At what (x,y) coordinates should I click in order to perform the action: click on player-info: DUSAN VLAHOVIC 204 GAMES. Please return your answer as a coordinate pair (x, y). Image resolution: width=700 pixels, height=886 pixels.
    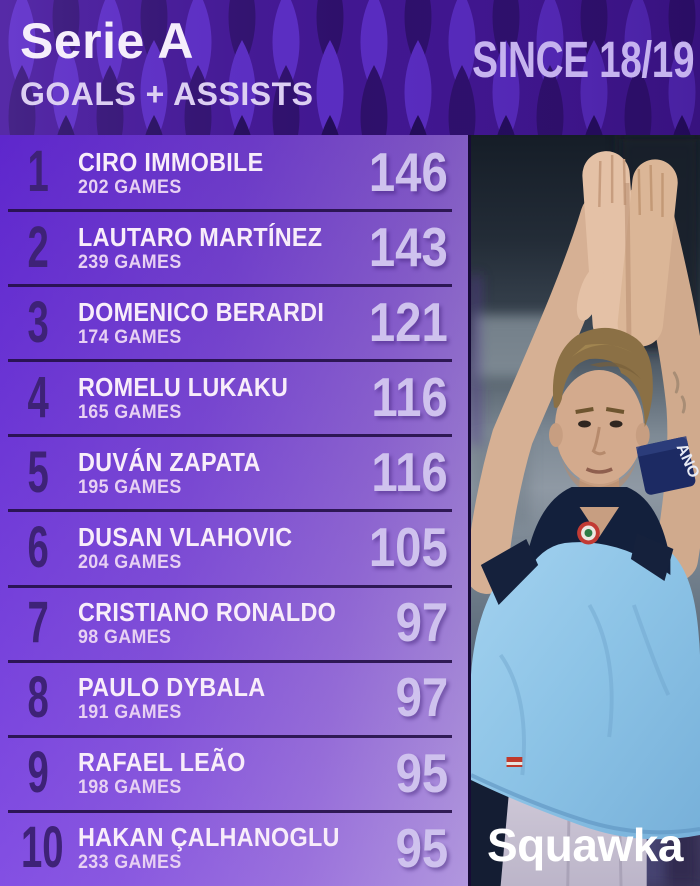
    Looking at the image, I should click on (196, 548).